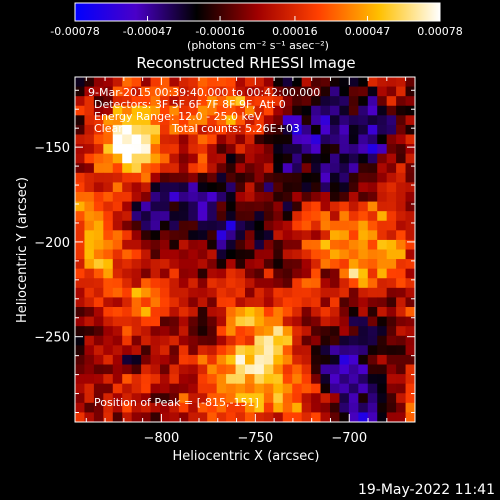 The image size is (500, 500). Describe the element at coordinates (147, 31) in the screenshot. I see `colorbar-tick-label: -0.00047` at that location.